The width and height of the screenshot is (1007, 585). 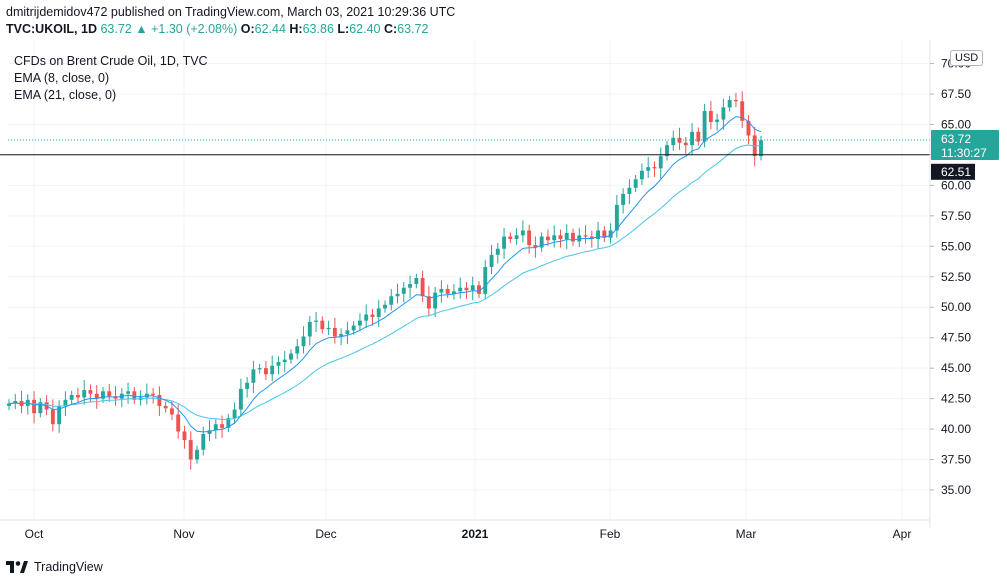 What do you see at coordinates (956, 216) in the screenshot?
I see `price-tick-label: 57.50` at bounding box center [956, 216].